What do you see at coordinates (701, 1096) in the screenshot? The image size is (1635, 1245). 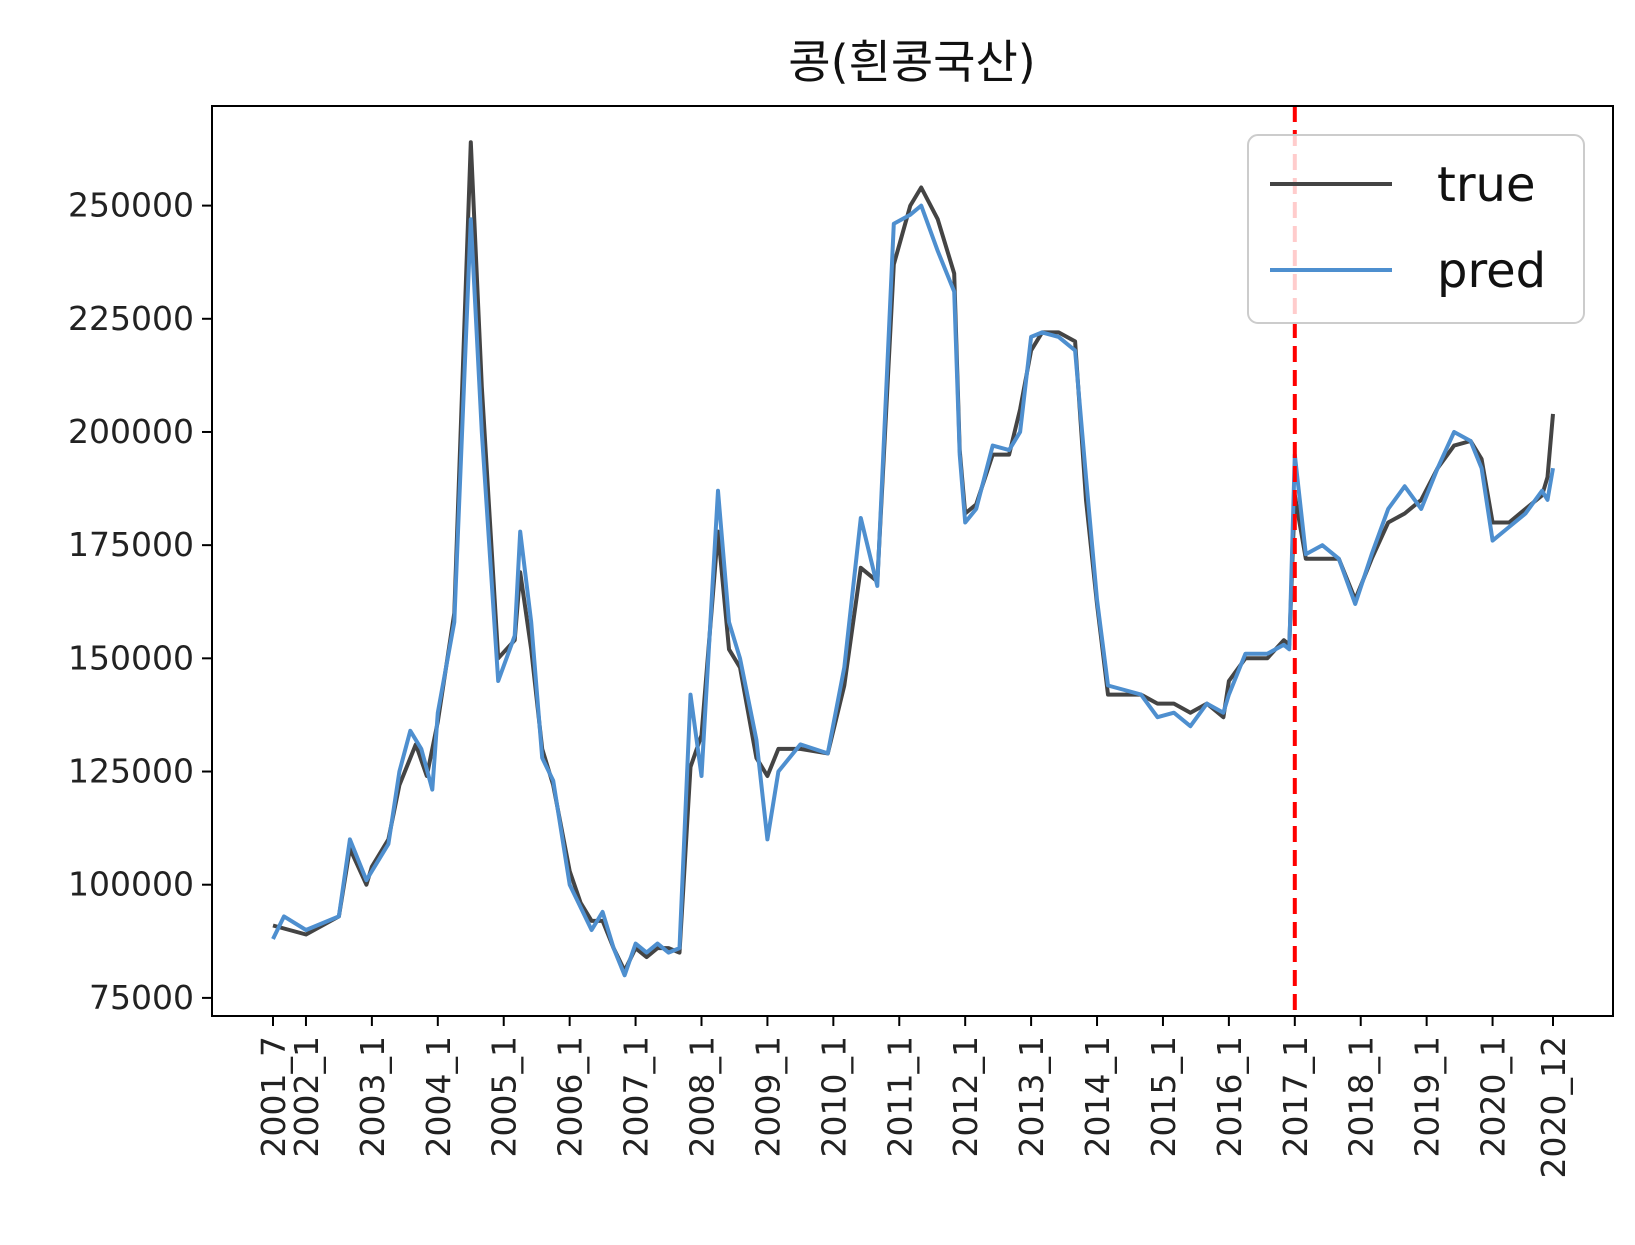 I see `x-tick-label: 2008_1` at bounding box center [701, 1096].